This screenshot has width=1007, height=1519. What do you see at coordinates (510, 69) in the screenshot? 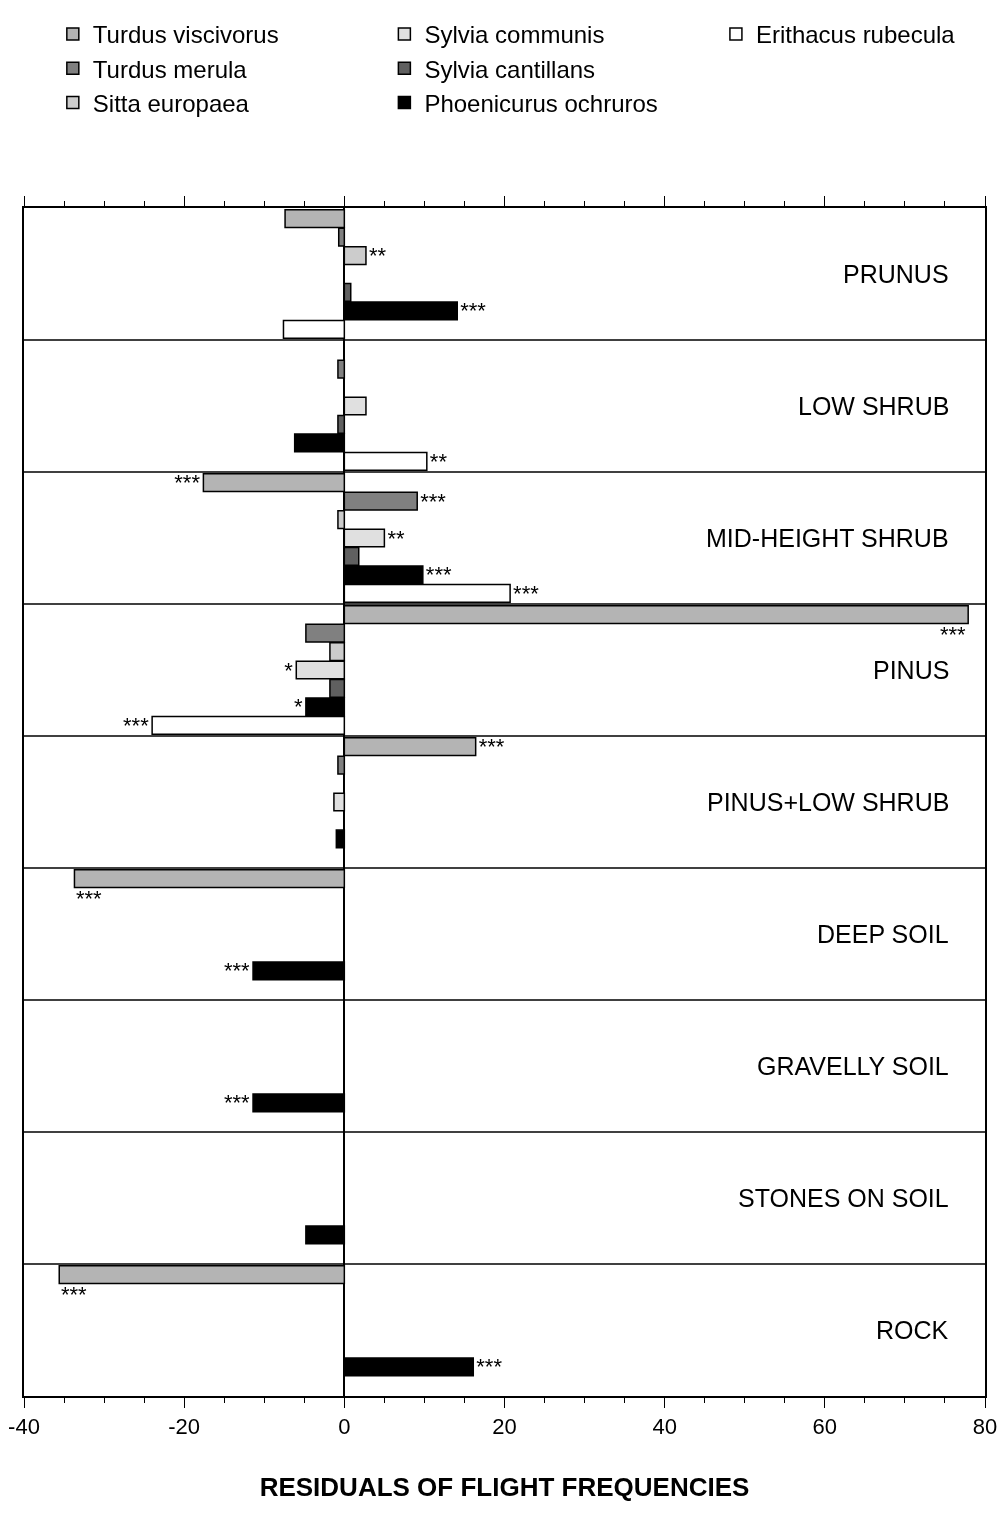
I see `legend-label: Sylvia cantillans` at bounding box center [510, 69].